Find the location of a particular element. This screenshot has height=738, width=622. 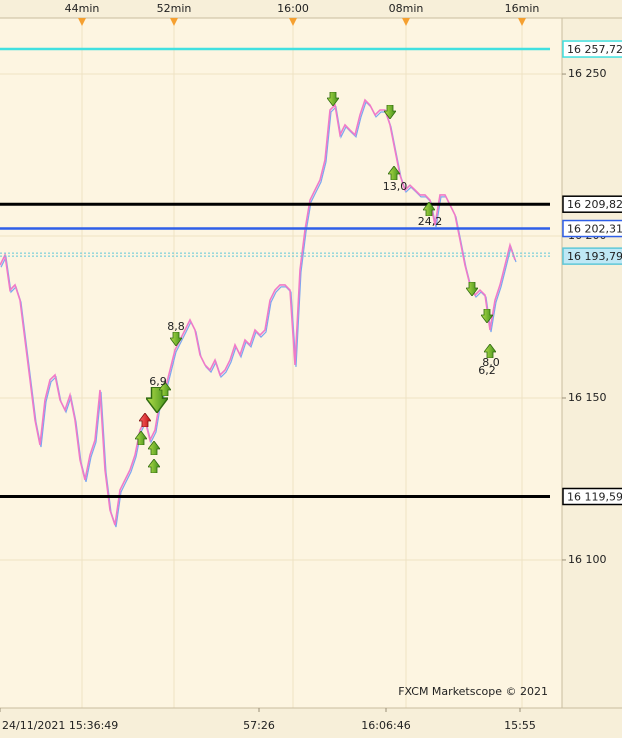

level-label: 16 257,72 is located at coordinates (594, 49).